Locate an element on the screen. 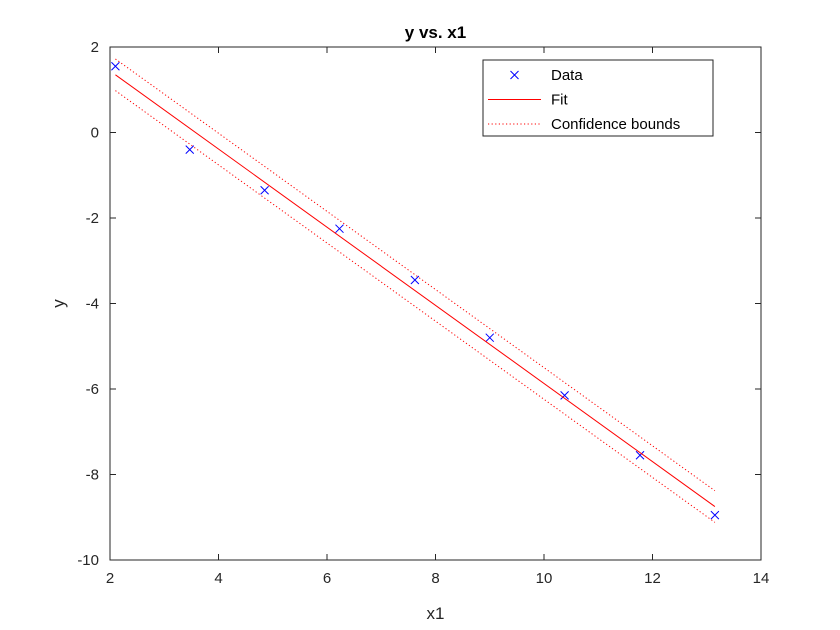 The image size is (840, 630). legend-label: Fit is located at coordinates (559, 100).